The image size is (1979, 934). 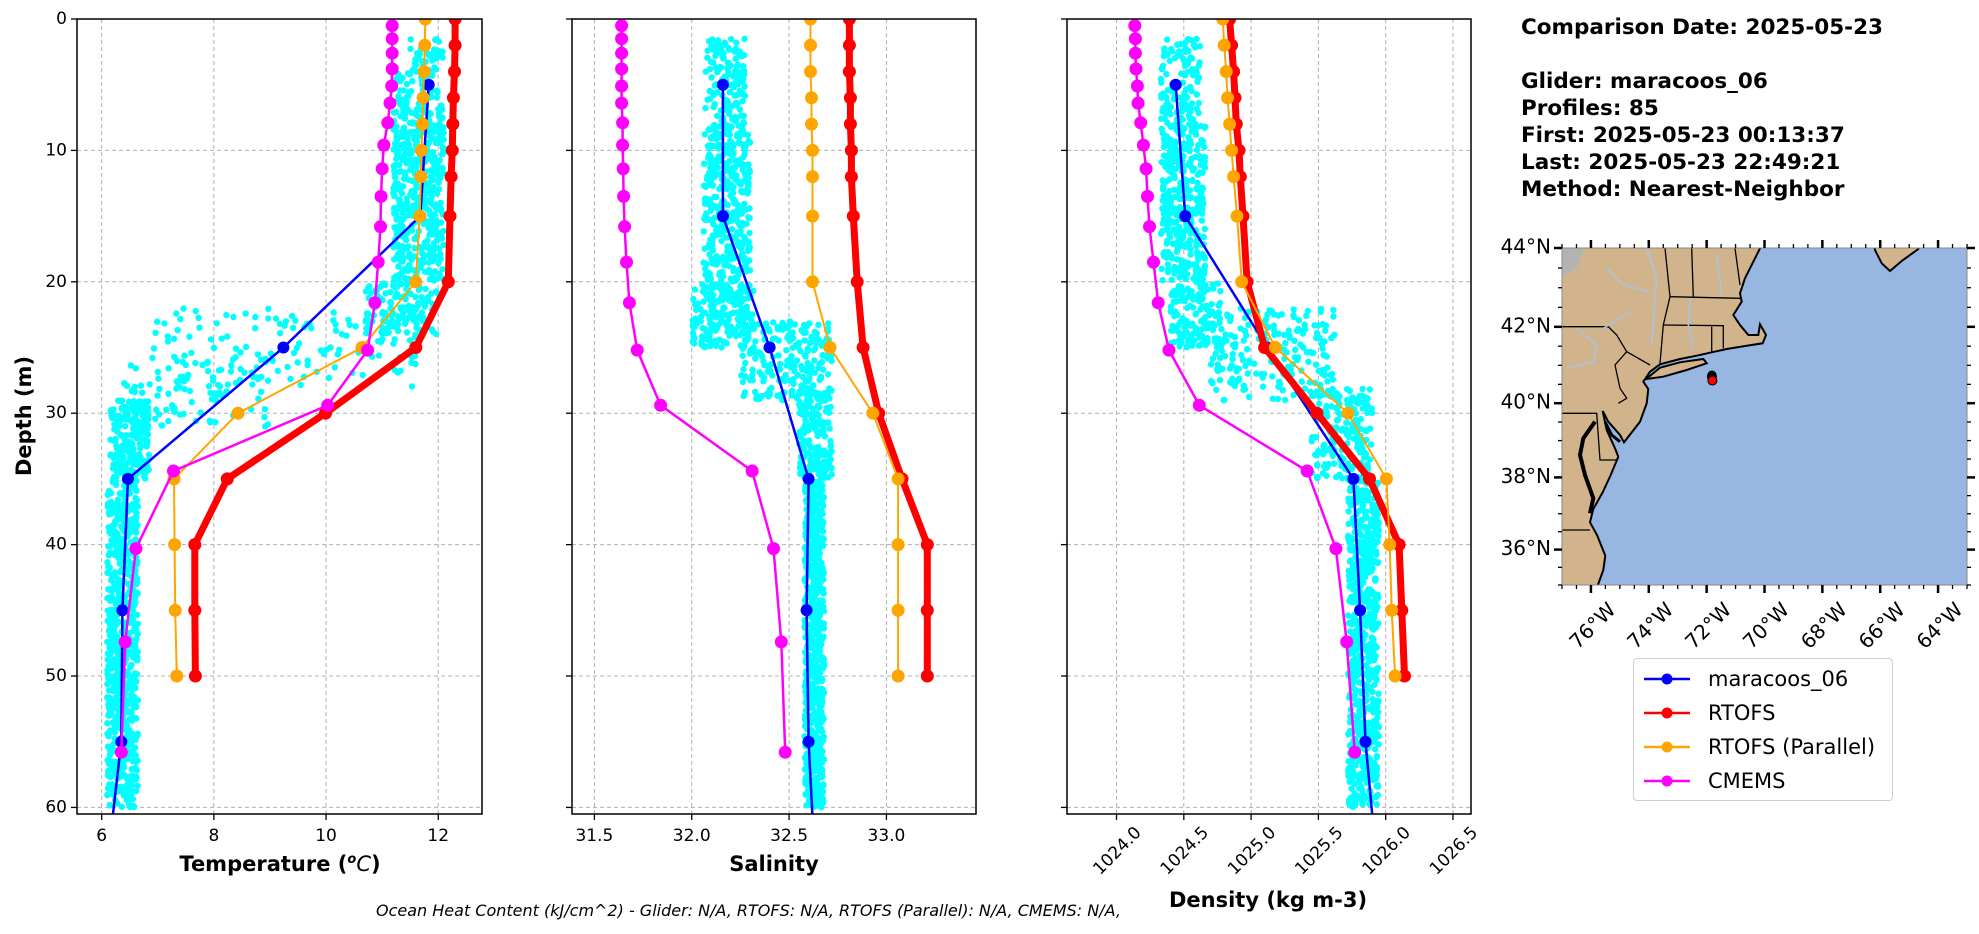 I want to click on plot-area, so click(x=774, y=416).